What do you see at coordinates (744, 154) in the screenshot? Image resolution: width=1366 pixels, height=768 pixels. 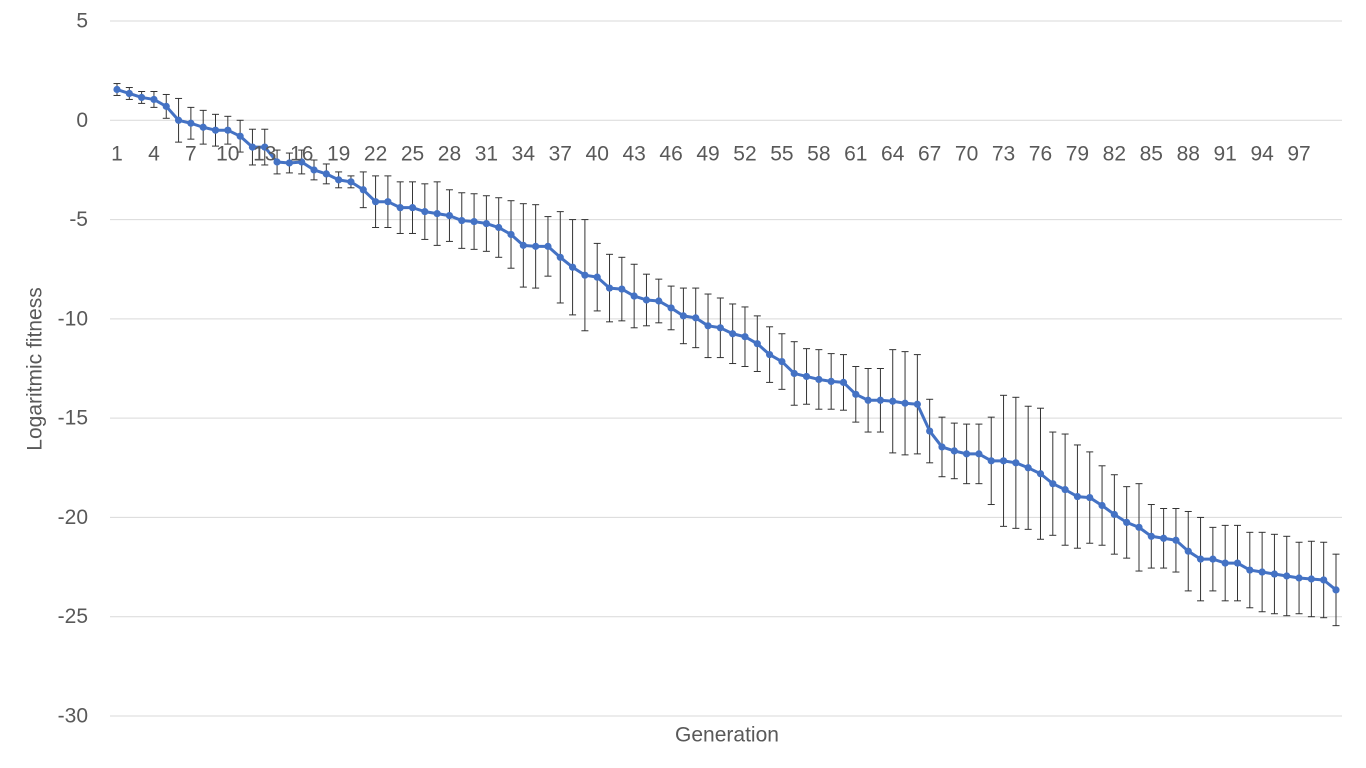 I see `x-tick-label: 52` at bounding box center [744, 154].